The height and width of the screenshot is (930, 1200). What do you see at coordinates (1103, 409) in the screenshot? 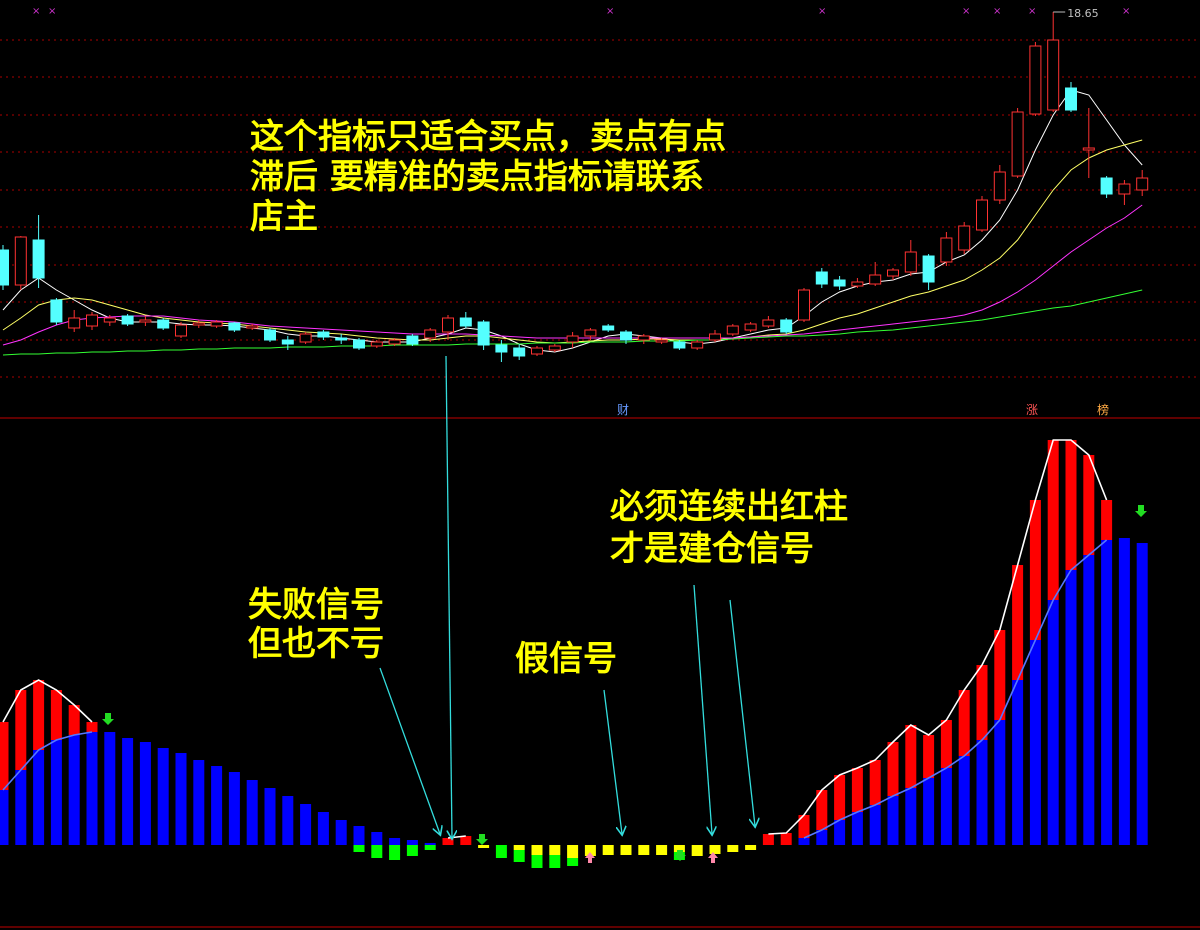
I see `event-marker: 榜` at bounding box center [1103, 409].